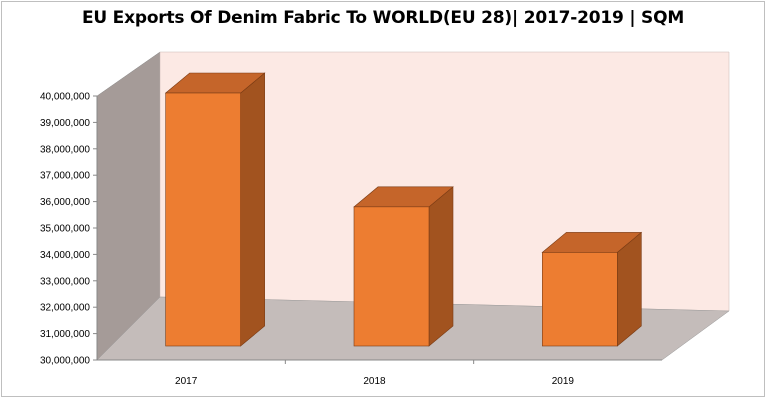 Image resolution: width=768 pixels, height=400 pixels. What do you see at coordinates (65, 229) in the screenshot?
I see `y-tick-label: 35,000,000` at bounding box center [65, 229].